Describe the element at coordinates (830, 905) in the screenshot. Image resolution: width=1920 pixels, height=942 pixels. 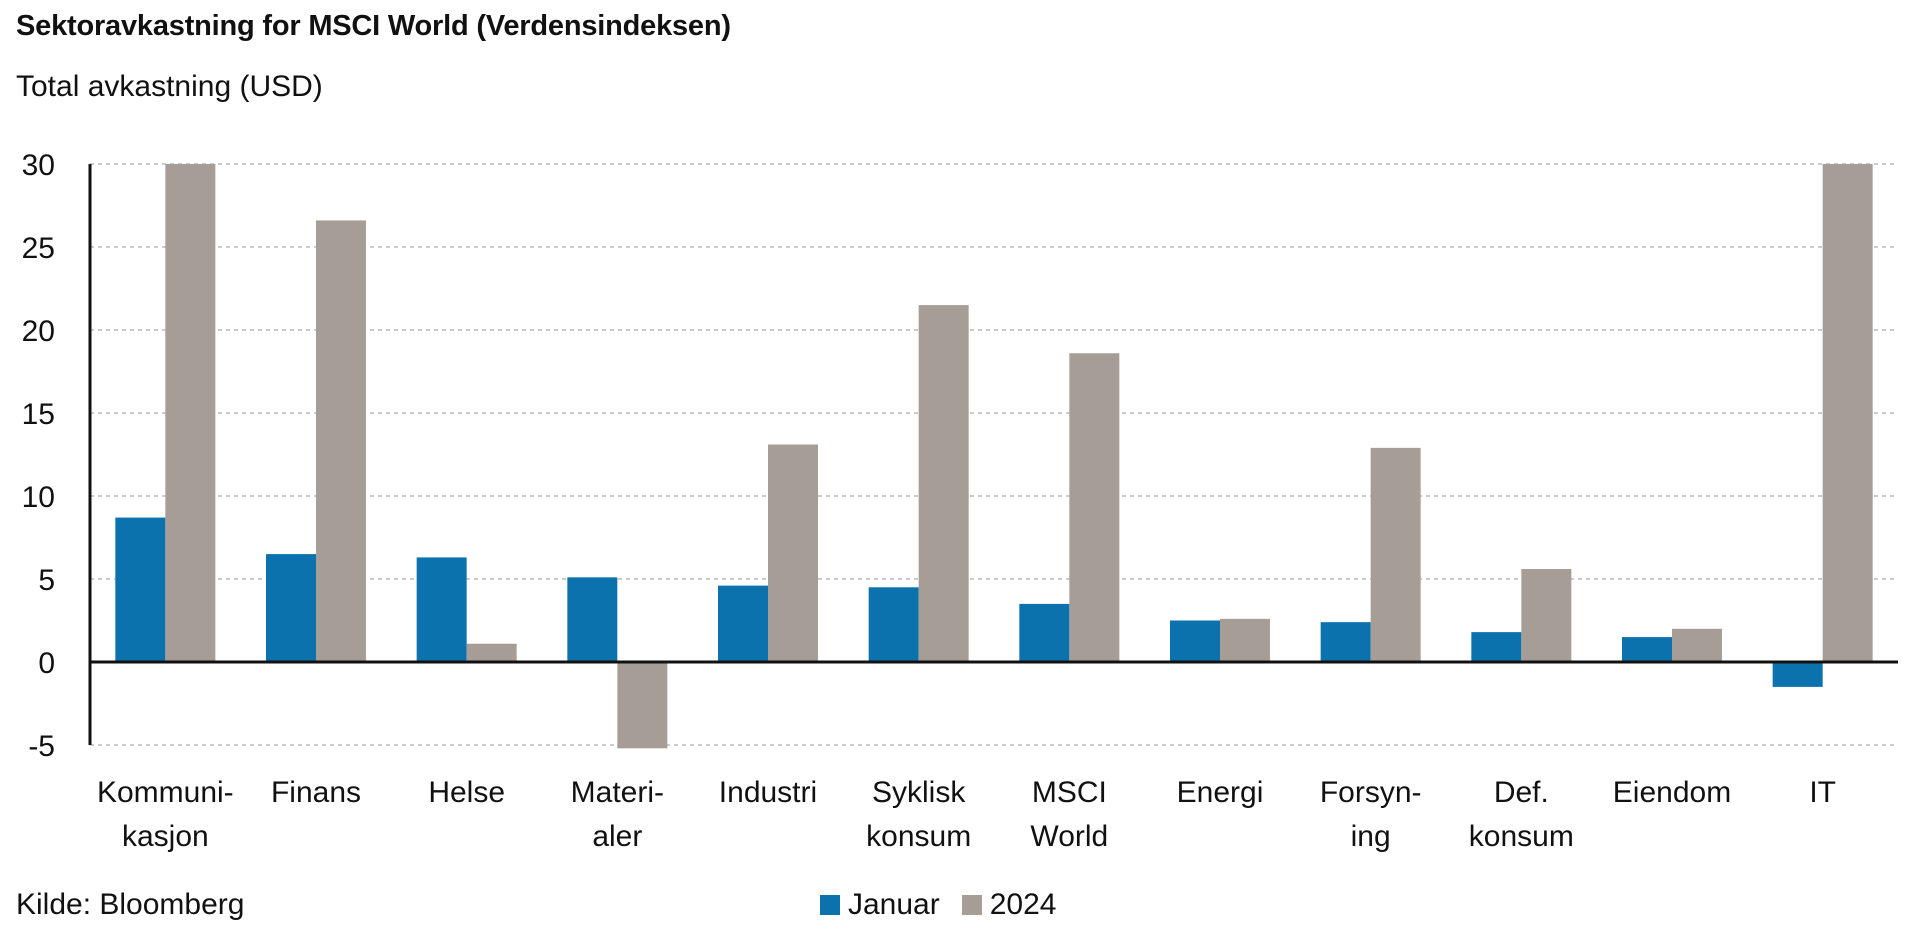
I see `legend-swatch-januar` at that location.